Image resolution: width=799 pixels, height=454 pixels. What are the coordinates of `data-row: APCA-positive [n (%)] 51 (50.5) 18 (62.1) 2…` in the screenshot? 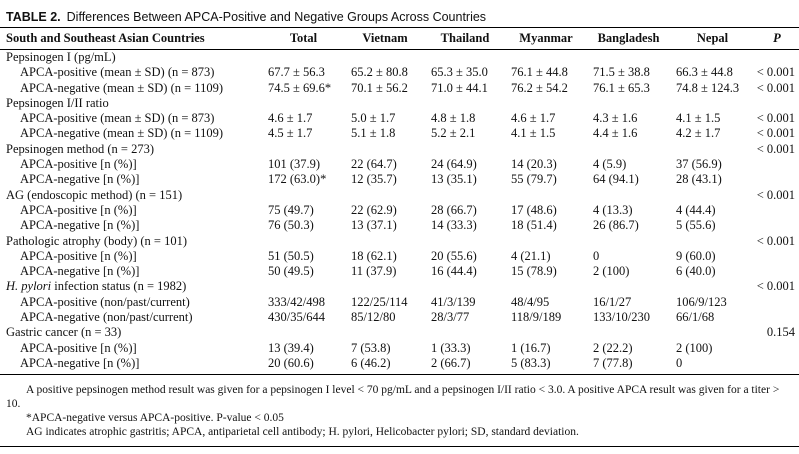 It's located at (399, 256).